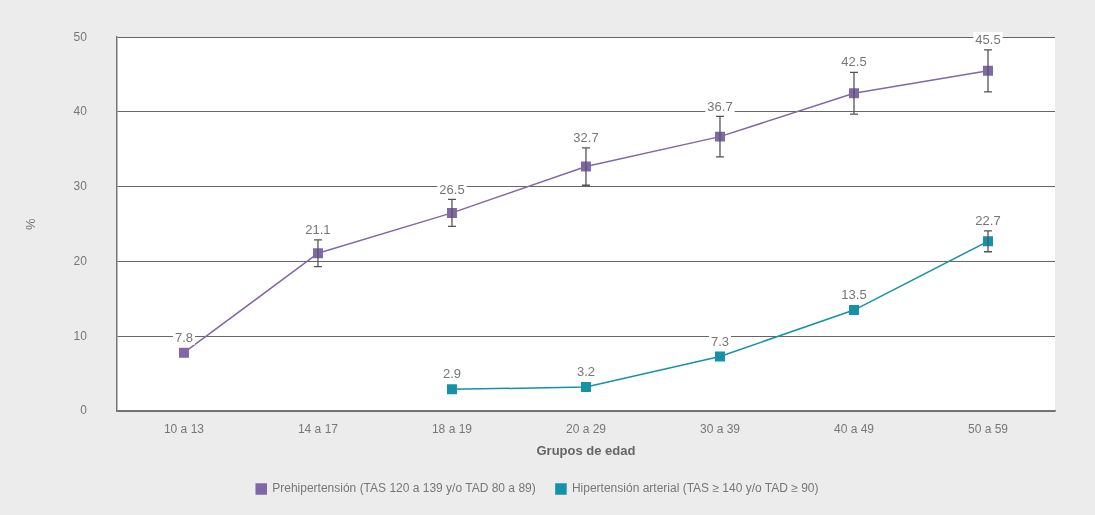 The width and height of the screenshot is (1095, 515). Describe the element at coordinates (720, 106) in the screenshot. I see `data-label: 36.7` at that location.